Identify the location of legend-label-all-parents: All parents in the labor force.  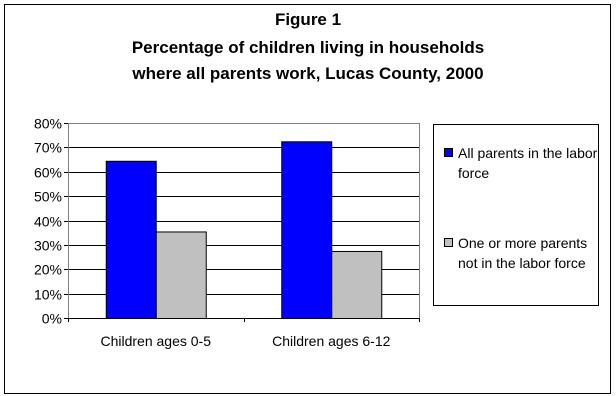
(528, 163).